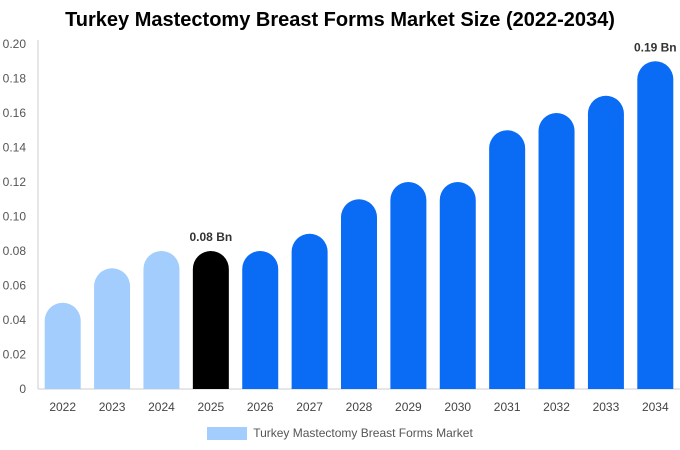  Describe the element at coordinates (210, 407) in the screenshot. I see `x-tick-label: 2025` at that location.